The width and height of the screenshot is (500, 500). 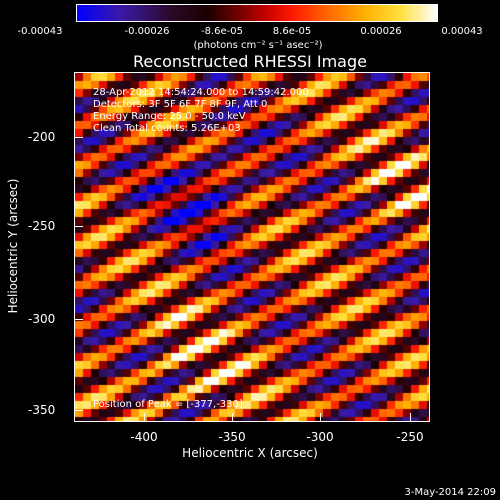 What do you see at coordinates (13, 246) in the screenshot?
I see `y-axis-label: Heliocentric Y (arcsec)` at bounding box center [13, 246].